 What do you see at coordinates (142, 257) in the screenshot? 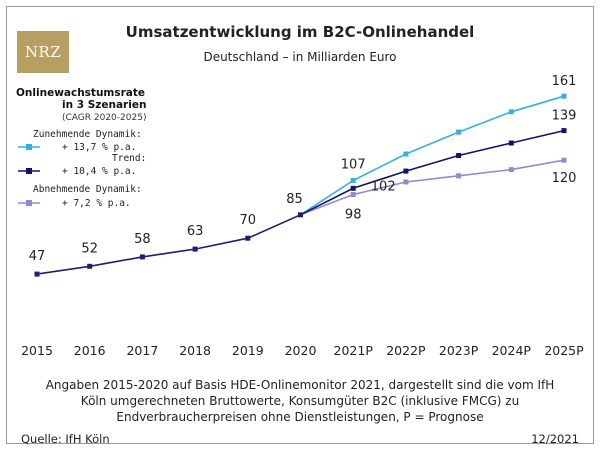
I see `data-point-historisch-2017` at bounding box center [142, 257].